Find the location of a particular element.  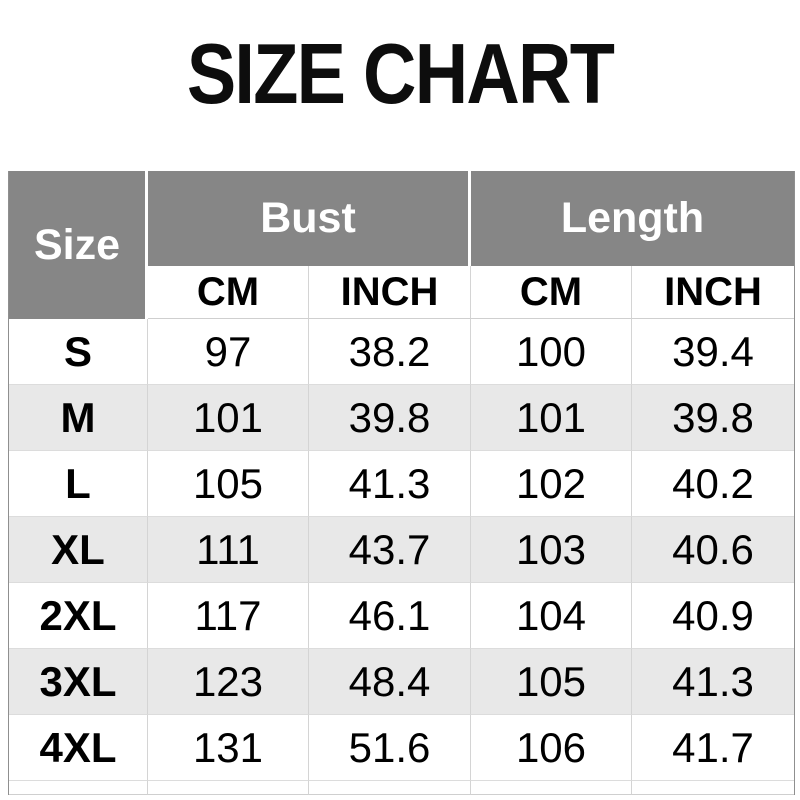

value-cell: 106 is located at coordinates (551, 748).